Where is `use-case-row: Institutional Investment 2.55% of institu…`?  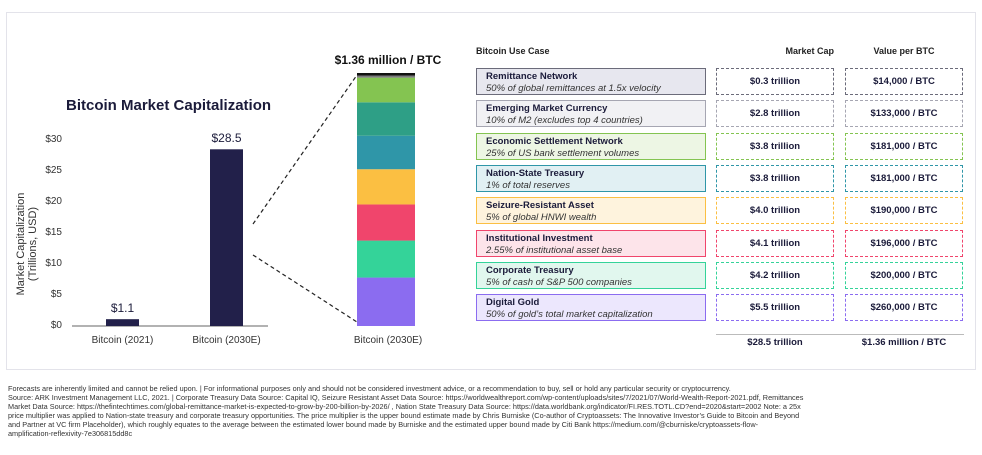
use-case-row: Institutional Investment 2.55% of institu… is located at coordinates (591, 243).